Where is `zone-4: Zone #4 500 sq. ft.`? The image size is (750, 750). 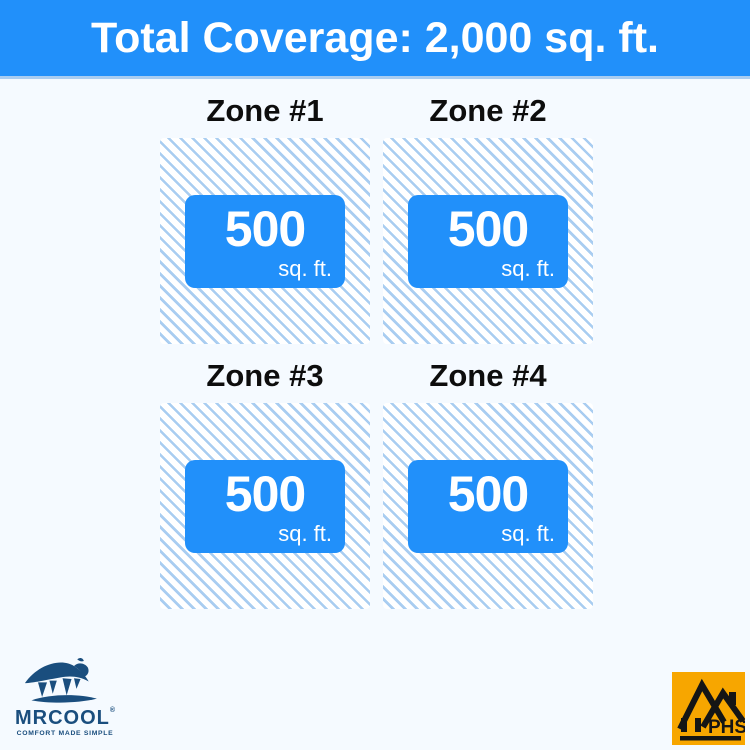 zone-4: Zone #4 500 sq. ft. is located at coordinates (488, 483).